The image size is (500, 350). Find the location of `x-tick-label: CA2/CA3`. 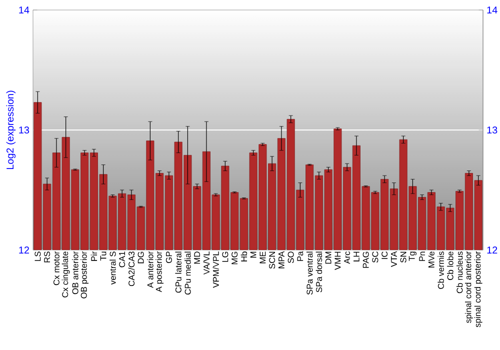

x-tick-label: CA2/CA3 is located at coordinates (131, 269).